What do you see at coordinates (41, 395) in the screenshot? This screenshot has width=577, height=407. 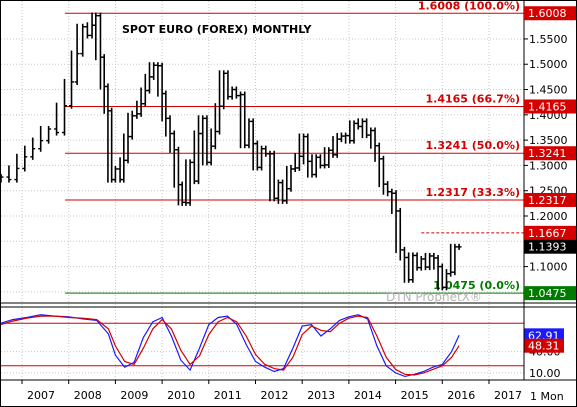 I see `x-tick-label: 2007` at bounding box center [41, 395].